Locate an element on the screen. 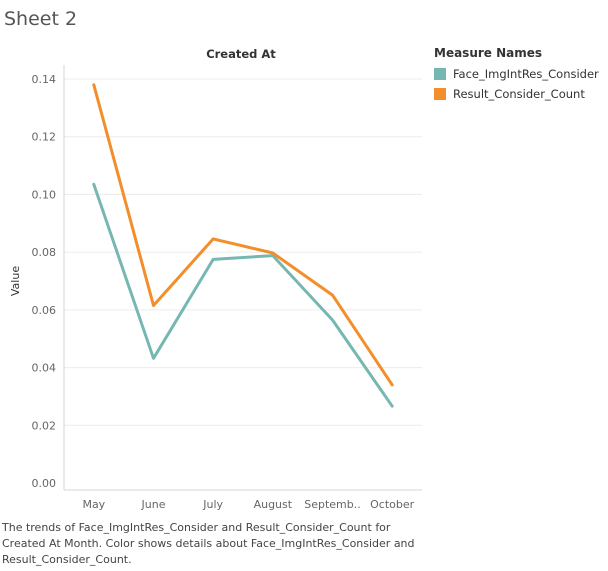  chart-title: Created At is located at coordinates (241, 54).